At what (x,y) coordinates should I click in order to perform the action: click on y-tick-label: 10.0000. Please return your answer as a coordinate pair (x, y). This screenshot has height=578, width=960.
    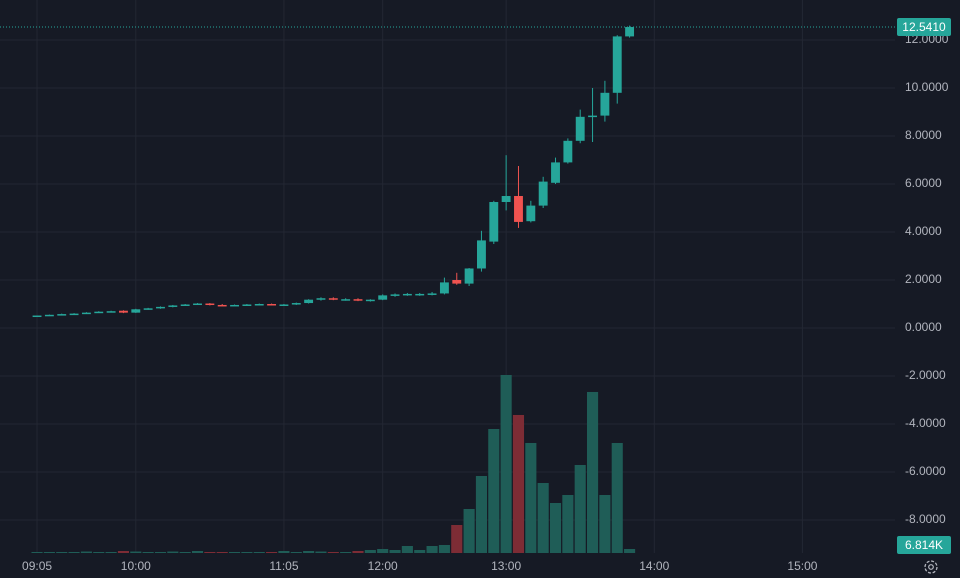
    Looking at the image, I should click on (927, 87).